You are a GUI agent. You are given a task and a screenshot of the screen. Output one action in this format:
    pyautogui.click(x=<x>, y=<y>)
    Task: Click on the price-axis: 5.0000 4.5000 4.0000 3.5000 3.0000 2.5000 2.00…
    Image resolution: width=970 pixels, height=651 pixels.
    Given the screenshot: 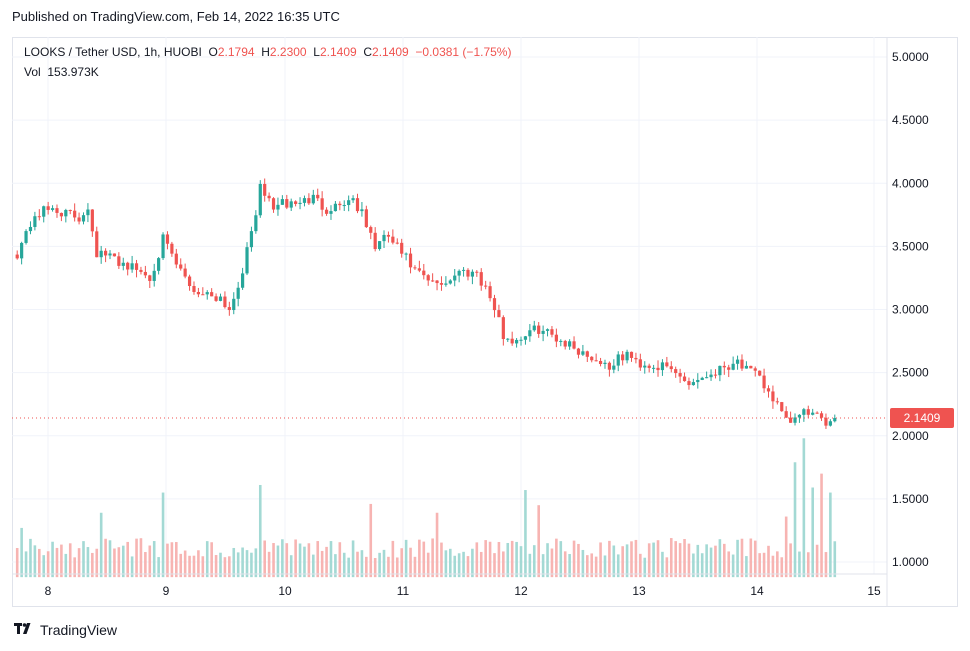 What is the action you would take?
    pyautogui.click(x=910, y=309)
    